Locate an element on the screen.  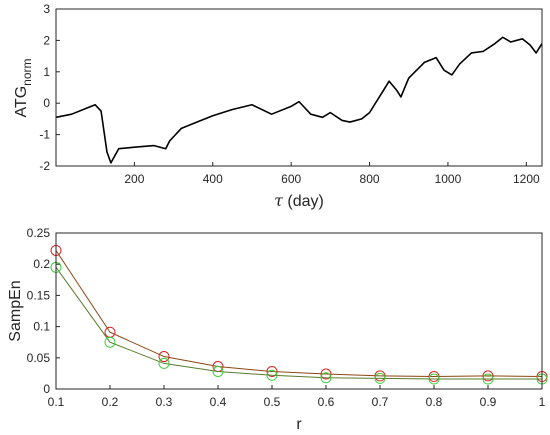
bottom-ytick-label: 0.15 is located at coordinates (39, 295).